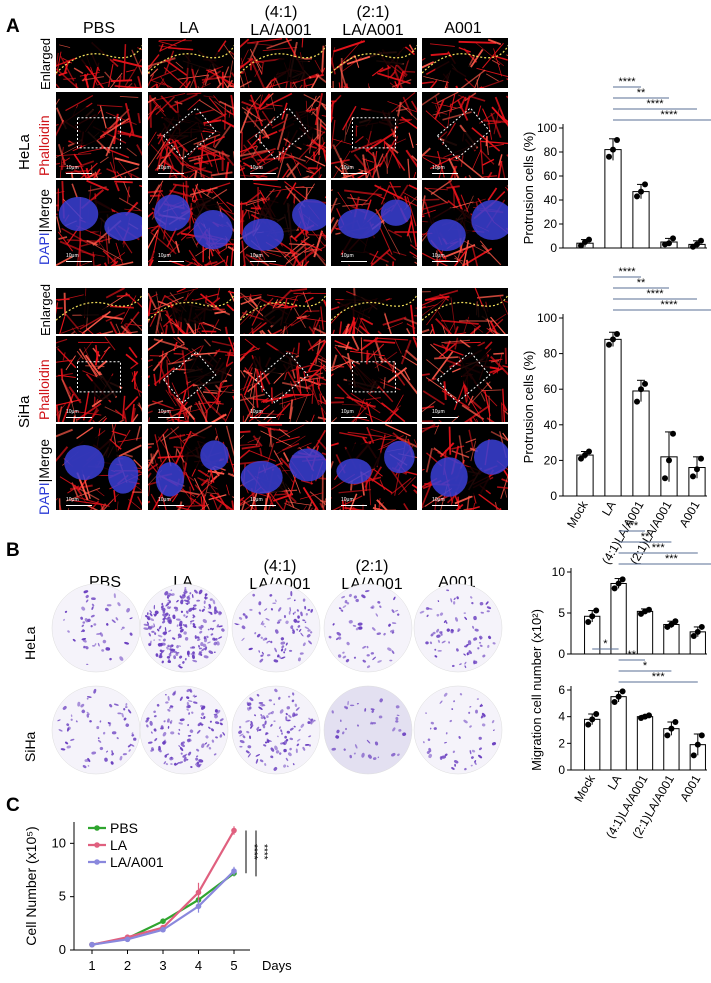 The image size is (711, 983). What do you see at coordinates (373, 30) in the screenshot?
I see `col-header-la-a001-2-1: LA/A001` at bounding box center [373, 30].